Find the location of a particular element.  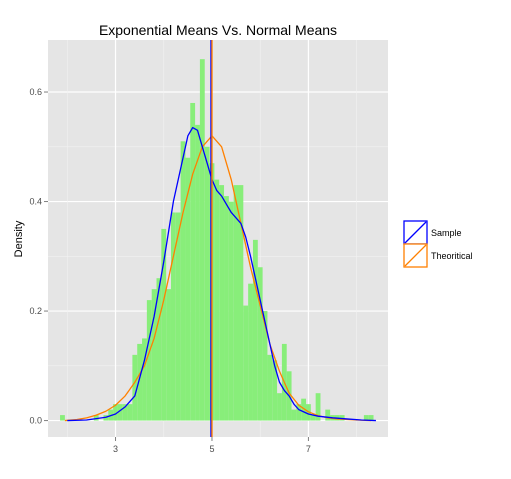

y-tick-label: 0.4 is located at coordinates (35, 202).